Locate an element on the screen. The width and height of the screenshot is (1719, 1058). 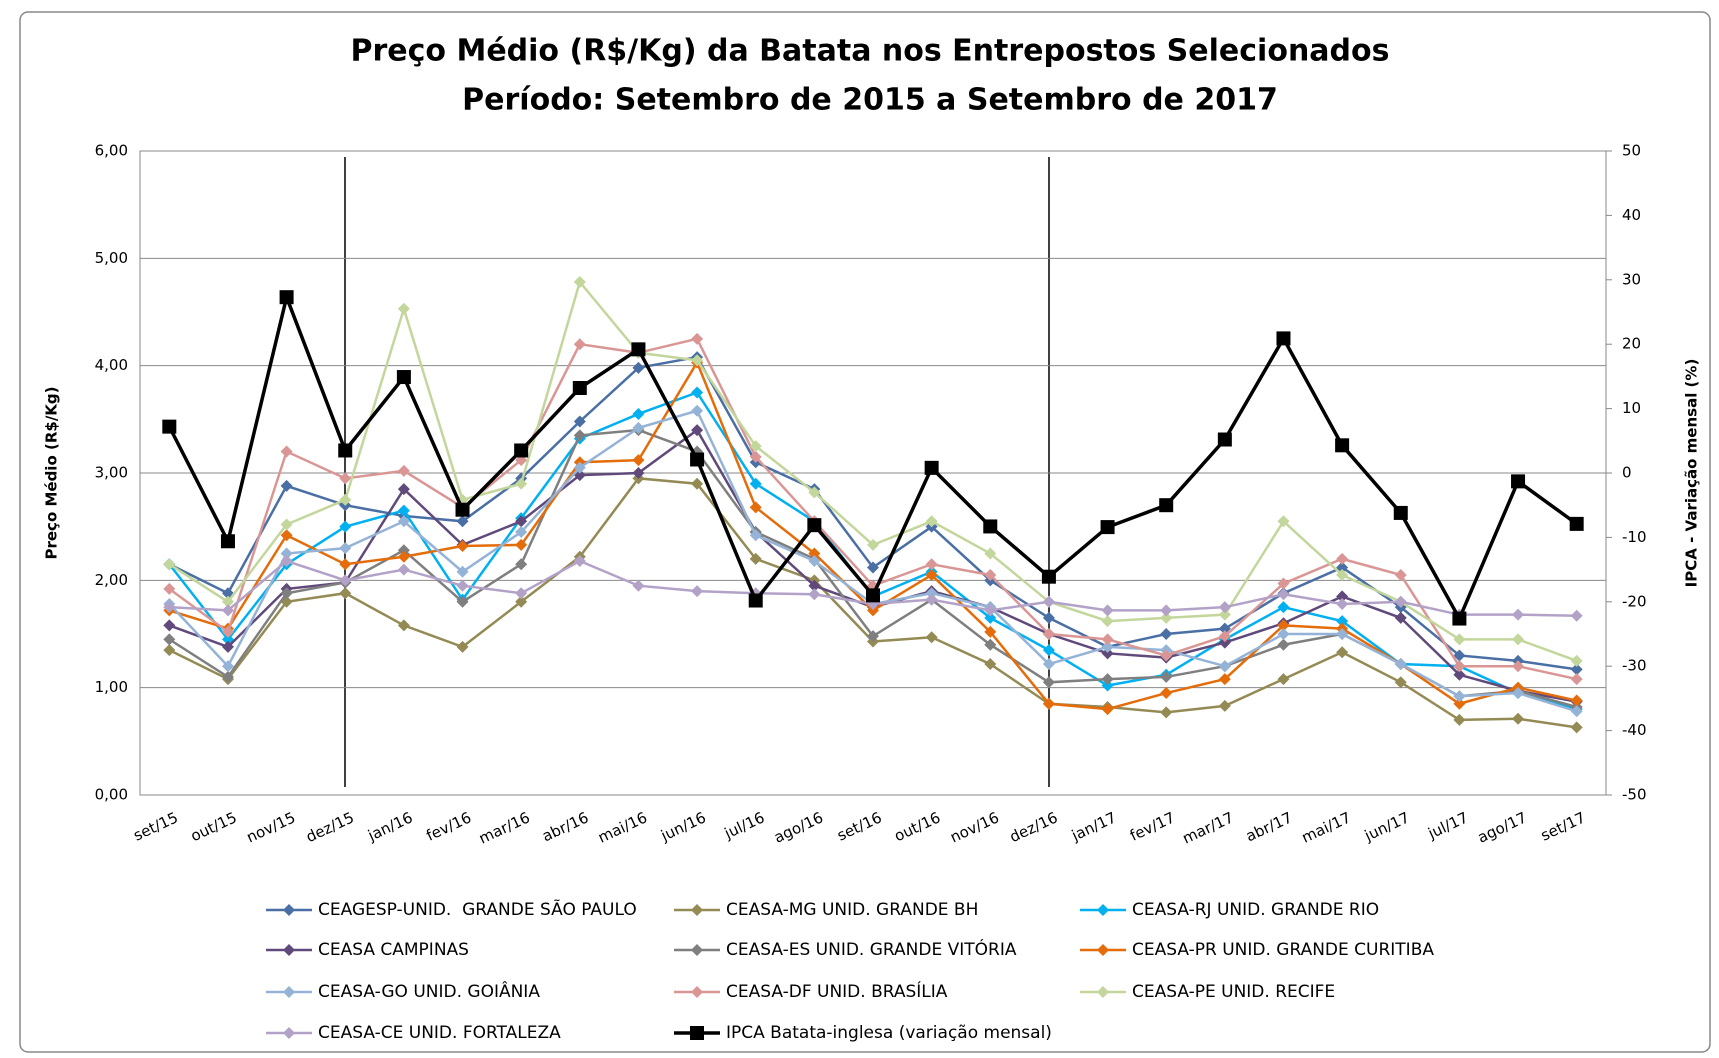
y-tick-label: 3,00 is located at coordinates (111, 473).